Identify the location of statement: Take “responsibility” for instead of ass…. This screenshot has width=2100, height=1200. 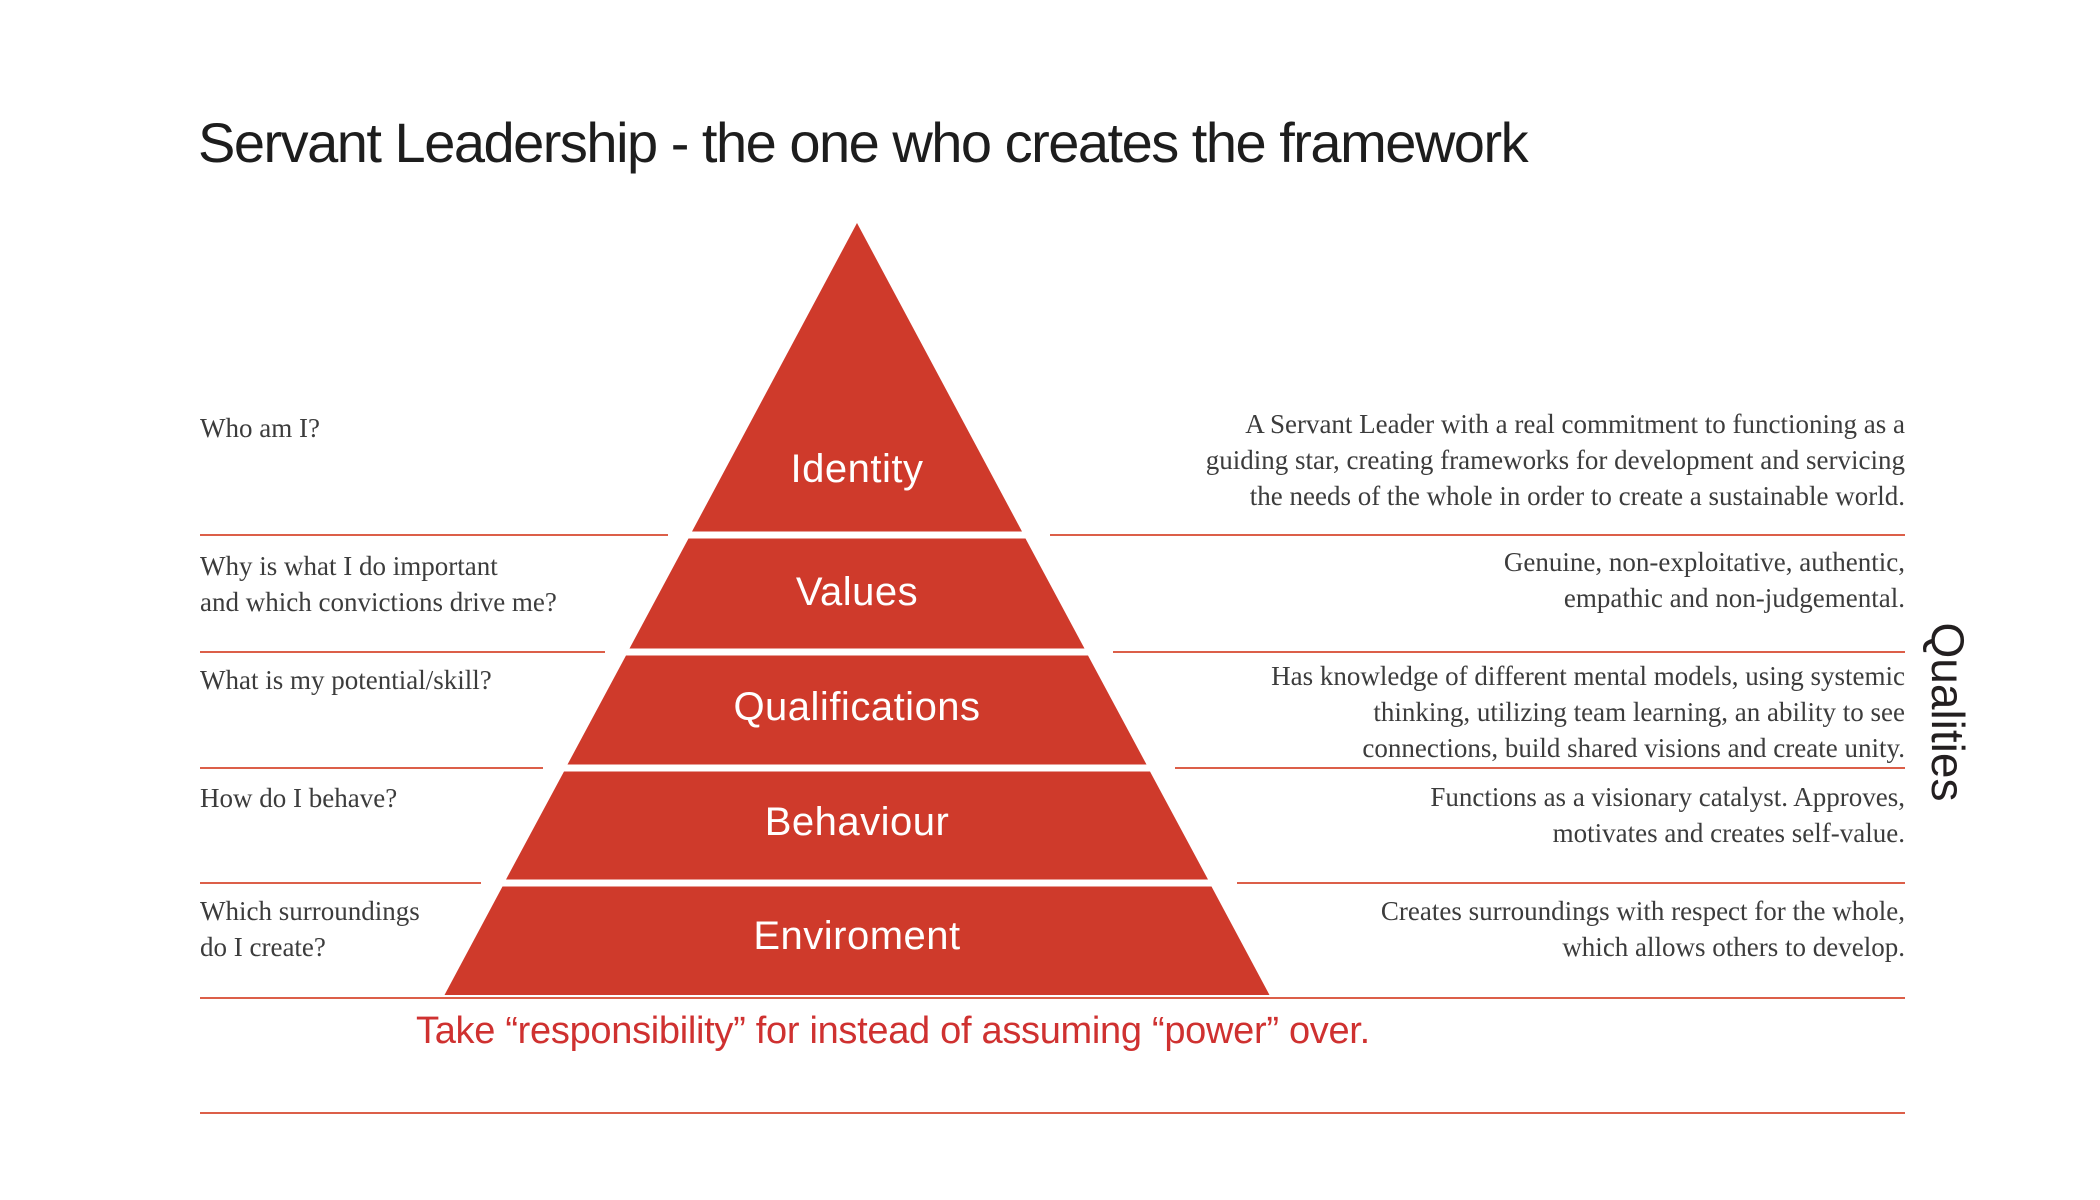
(893, 1031).